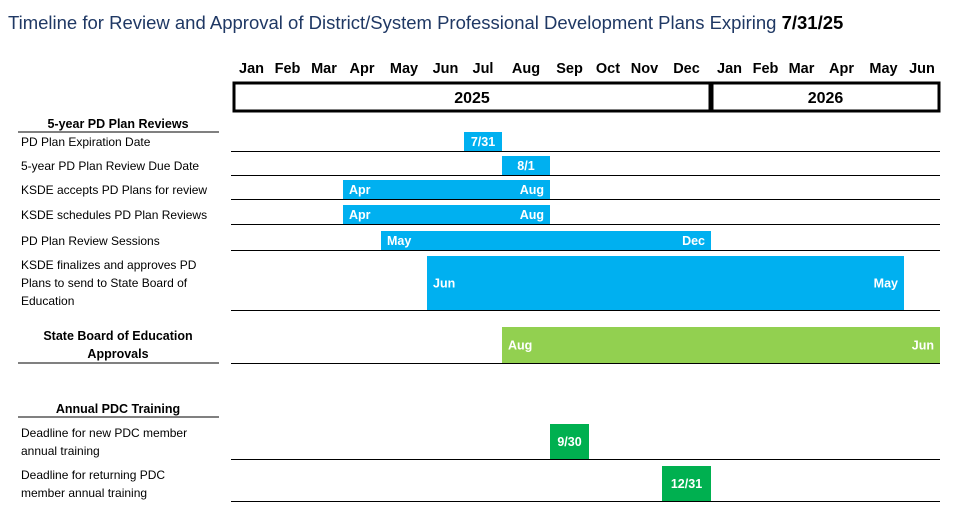  I want to click on row-label: Plans to send to State Board of, so click(104, 283).